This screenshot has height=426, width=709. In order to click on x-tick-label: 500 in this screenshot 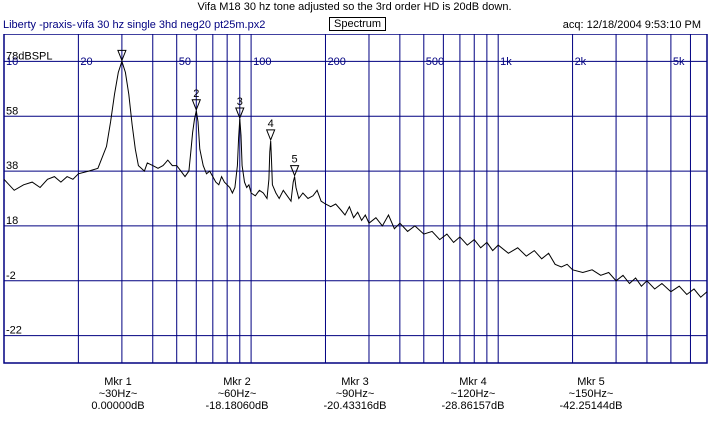, I will do `click(435, 62)`.